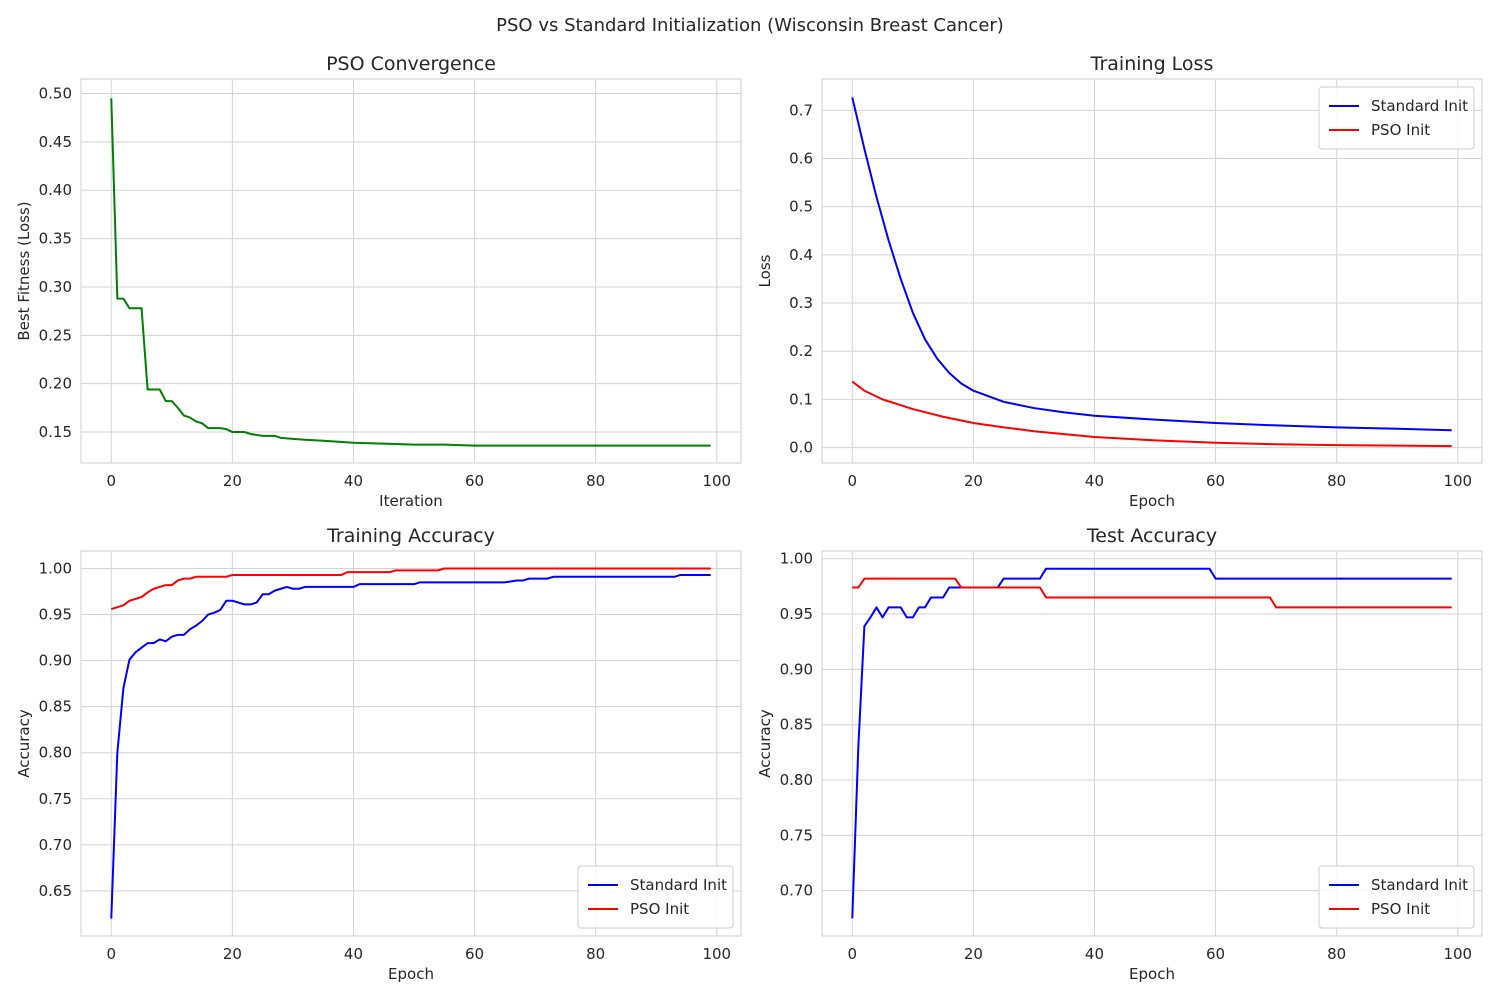 The height and width of the screenshot is (1000, 1500). Describe the element at coordinates (411, 501) in the screenshot. I see `x-axis-label: Iteration` at that location.